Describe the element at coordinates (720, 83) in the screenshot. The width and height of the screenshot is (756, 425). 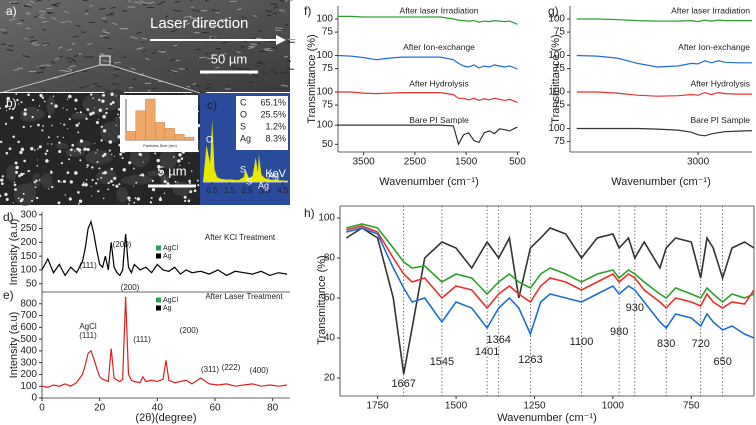
I see `series-label: After Hydrolysis` at that location.